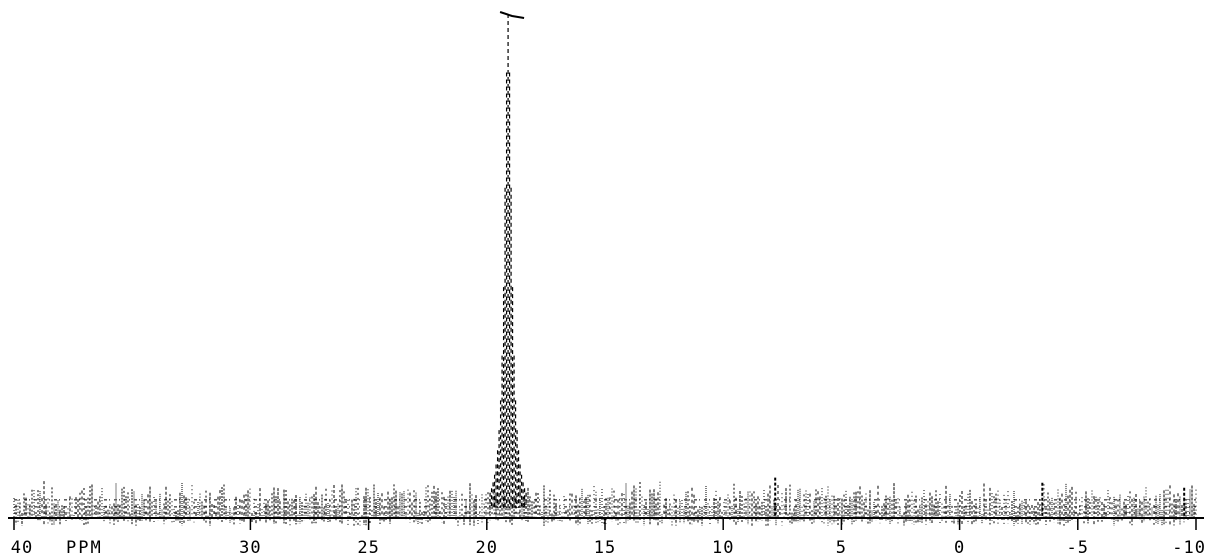  I want to click on x-tick-label-9: -10, so click(1189, 548).